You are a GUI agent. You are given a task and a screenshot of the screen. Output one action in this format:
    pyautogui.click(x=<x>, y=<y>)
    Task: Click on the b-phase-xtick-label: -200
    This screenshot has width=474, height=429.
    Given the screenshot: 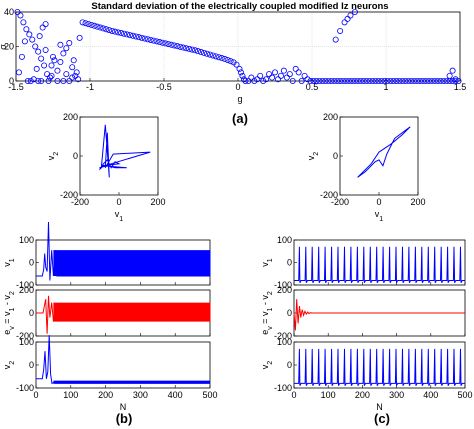 What is the action you would take?
    pyautogui.click(x=80, y=202)
    